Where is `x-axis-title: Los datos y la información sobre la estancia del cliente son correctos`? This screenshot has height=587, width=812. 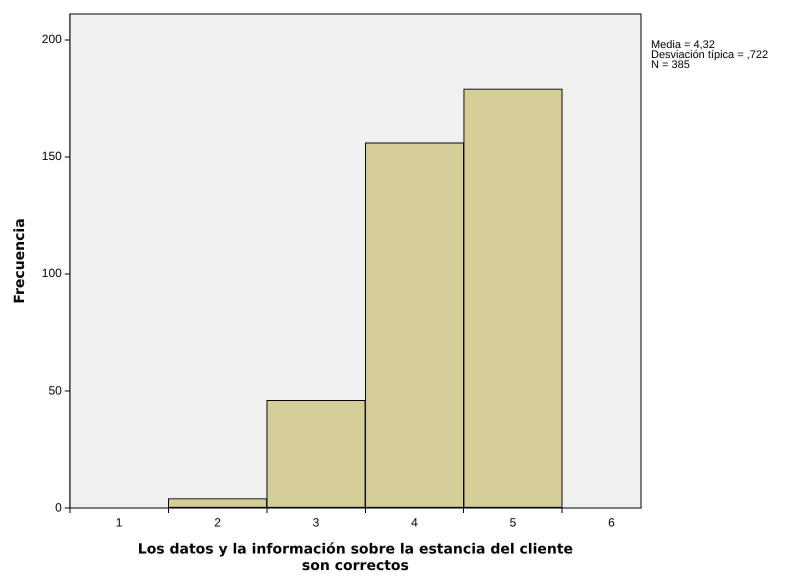 x-axis-title: Los datos y la información sobre la estancia del cliente son correctos is located at coordinates (356, 557).